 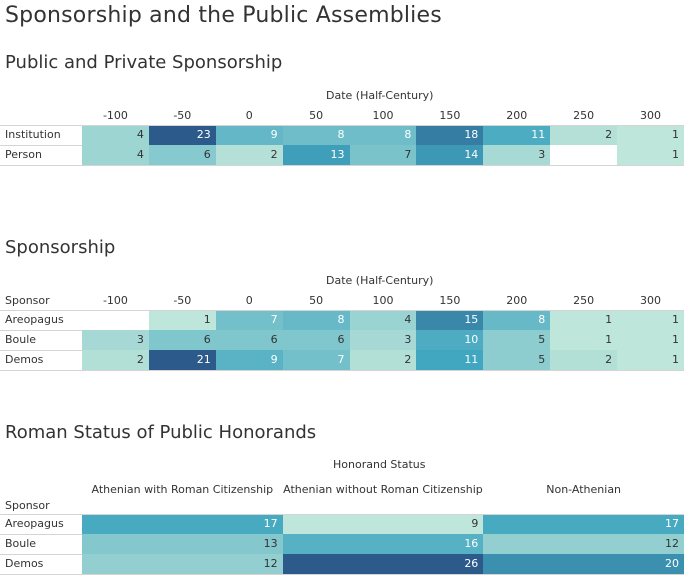 What do you see at coordinates (182, 360) in the screenshot?
I see `heatmap-cell: 21` at bounding box center [182, 360].